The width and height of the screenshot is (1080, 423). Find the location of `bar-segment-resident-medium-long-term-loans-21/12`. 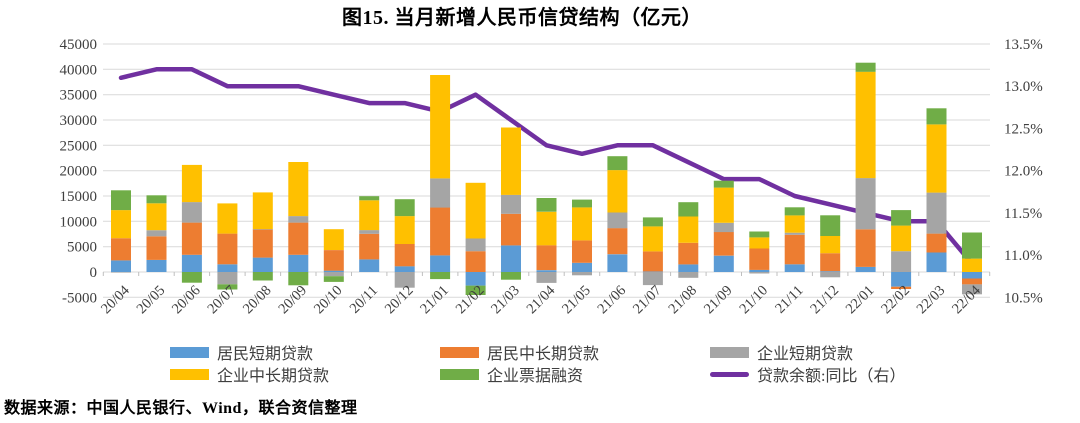

bar-segment-resident-medium-long-term-loans-21/12 is located at coordinates (830, 262).